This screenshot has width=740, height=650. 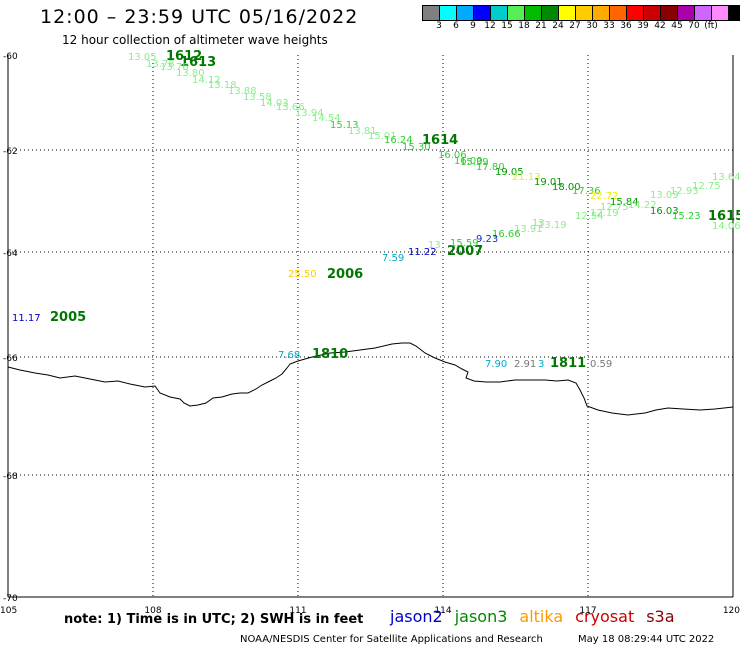 What do you see at coordinates (68, 317) in the screenshot?
I see `track-label: 2005` at bounding box center [68, 317].